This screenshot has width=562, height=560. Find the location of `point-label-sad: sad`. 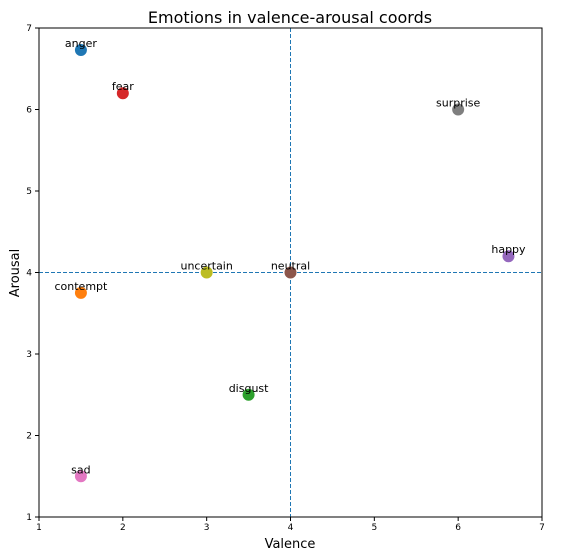

point-label-sad: sad is located at coordinates (80, 469).